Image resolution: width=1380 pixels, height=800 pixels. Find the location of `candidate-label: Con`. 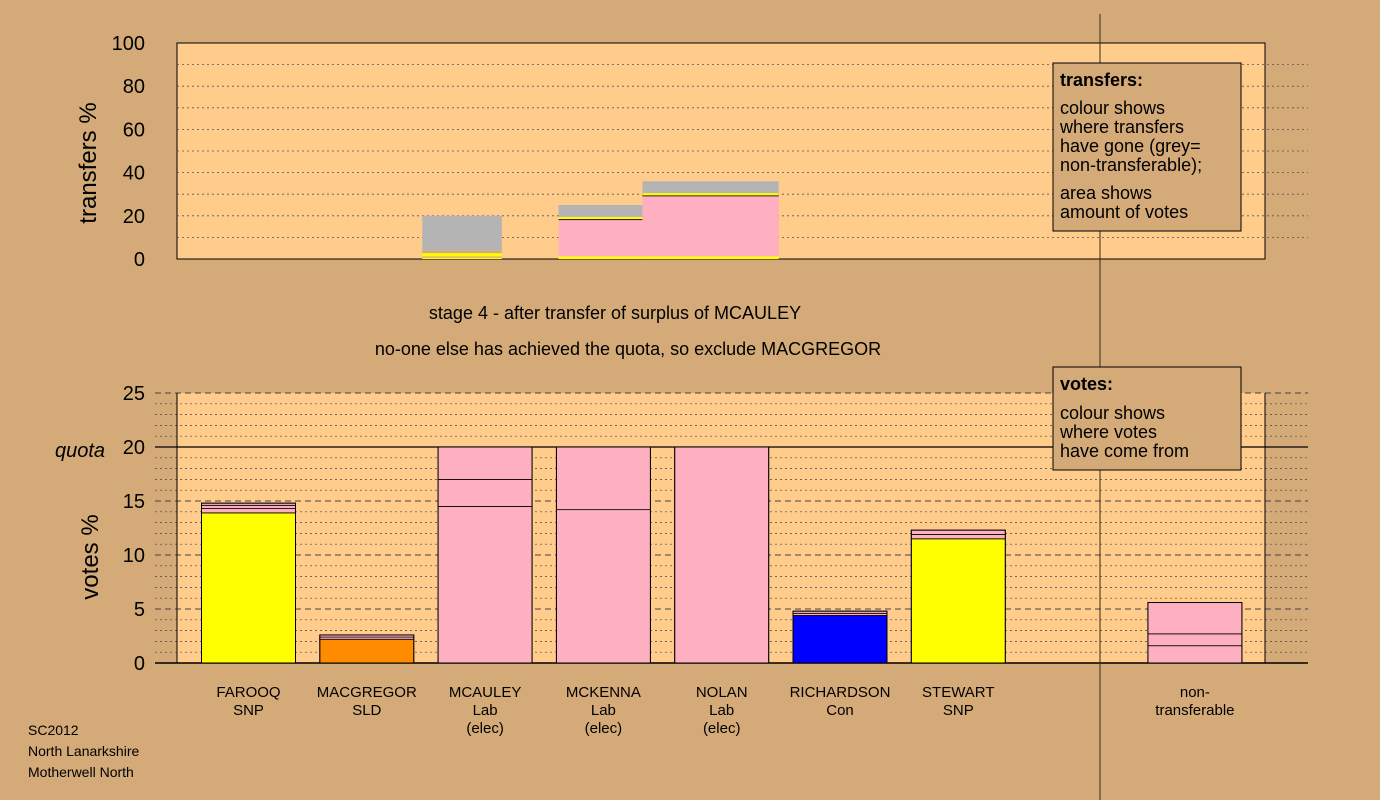

candidate-label: Con is located at coordinates (840, 710).